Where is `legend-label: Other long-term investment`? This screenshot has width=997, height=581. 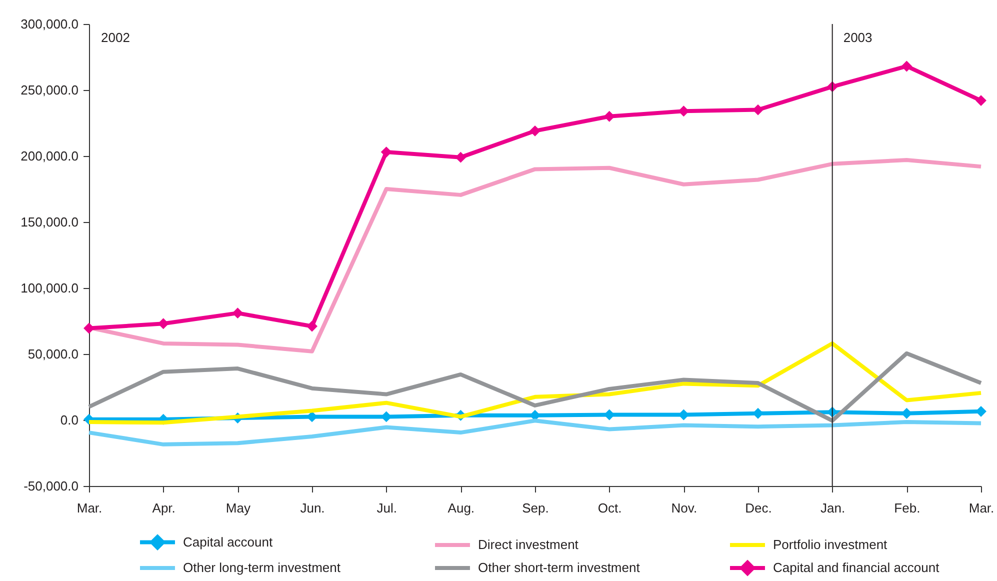
legend-label: Other long-term investment is located at coordinates (262, 567).